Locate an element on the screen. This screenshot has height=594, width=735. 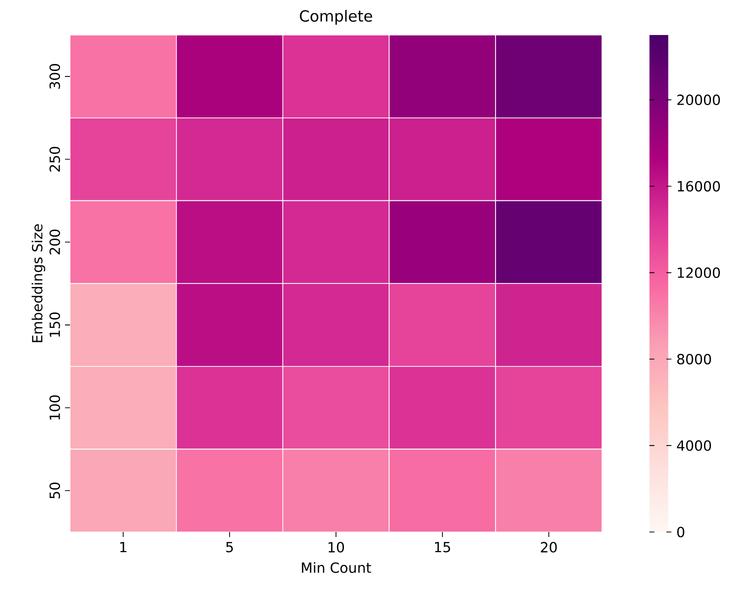
x-tick-label: 10 is located at coordinates (336, 547).